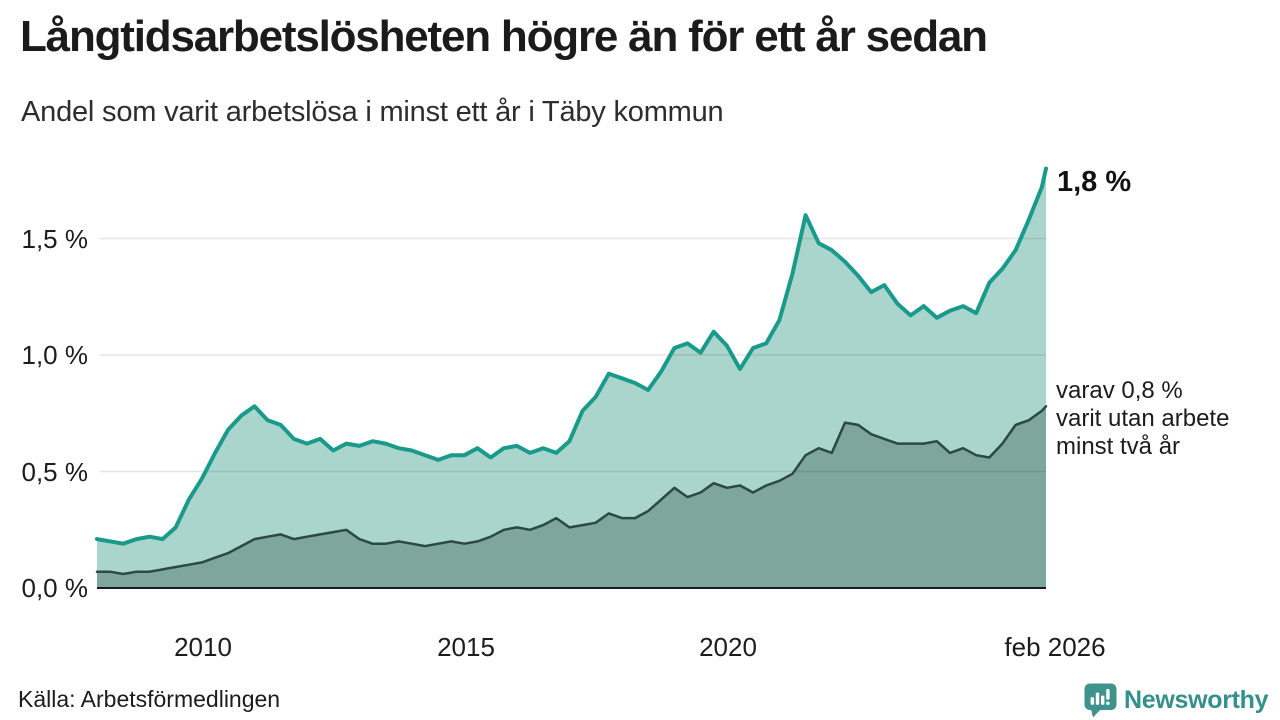  I want to click on end-value-label: 1,8 %, so click(1094, 182).